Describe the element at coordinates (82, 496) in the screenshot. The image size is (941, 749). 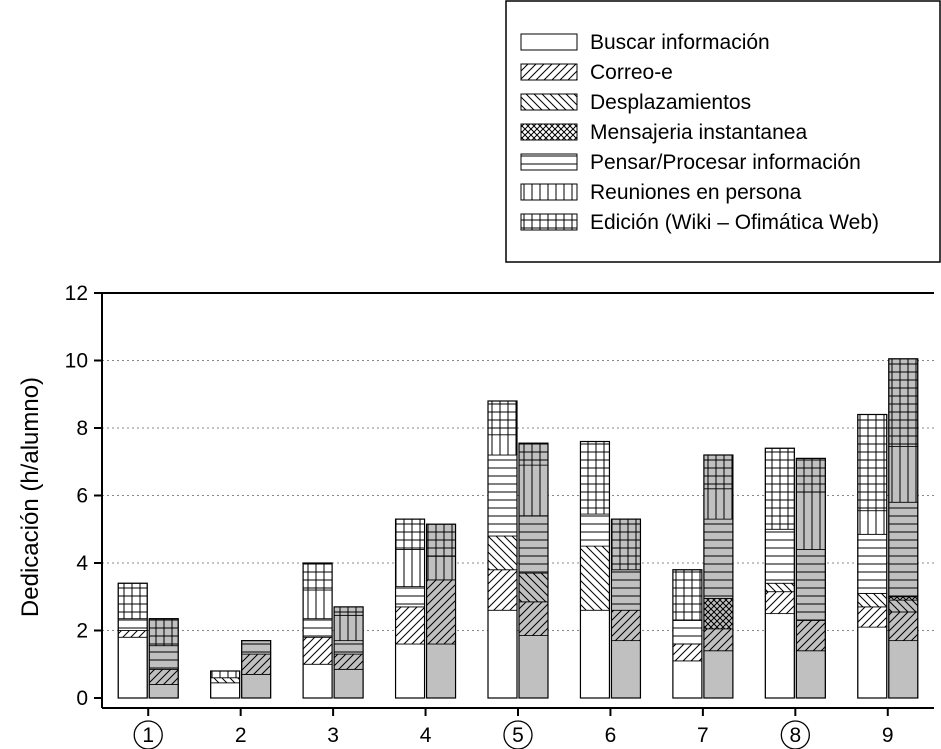
I see `y-tick-label: 6` at that location.